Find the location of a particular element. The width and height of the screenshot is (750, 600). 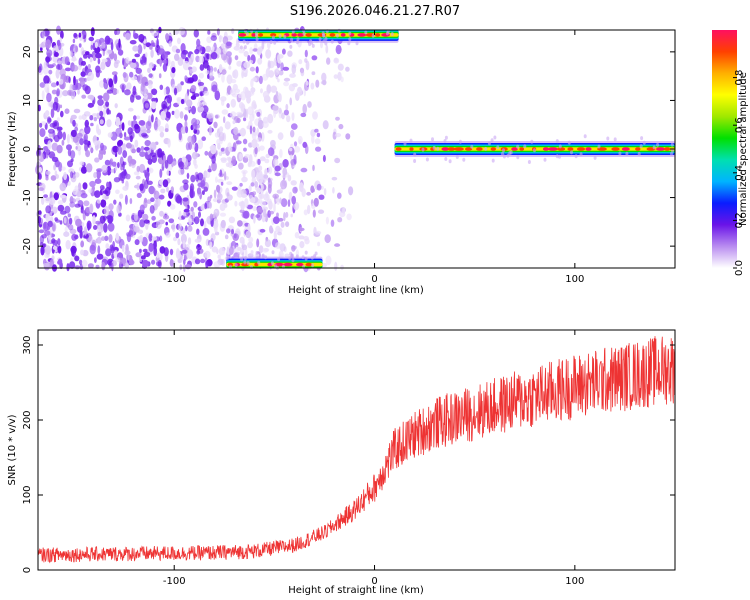

snr-y-tick-label: 200 is located at coordinates (27, 419).